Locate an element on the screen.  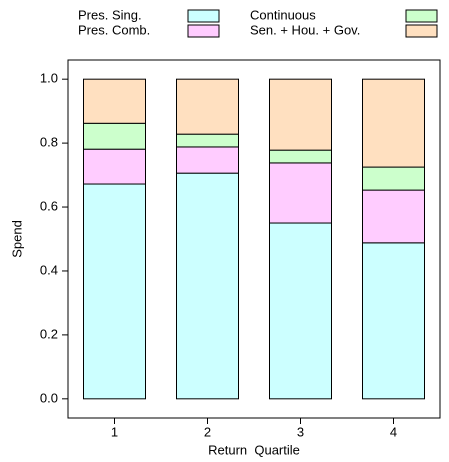
legend-label: Pres. Sing. is located at coordinates (110, 14).